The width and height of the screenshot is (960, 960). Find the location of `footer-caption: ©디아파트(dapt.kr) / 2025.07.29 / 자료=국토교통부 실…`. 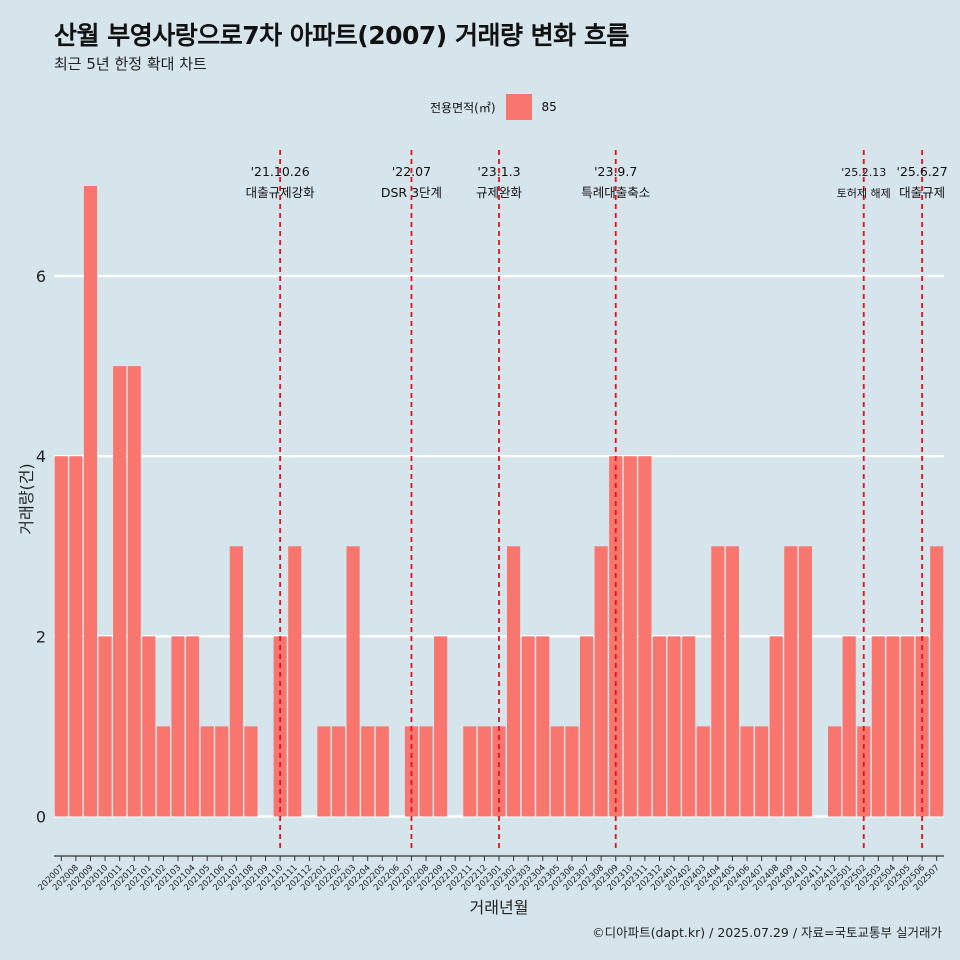

footer-caption: ©디아파트(dapt.kr) / 2025.07.29 / 자료=국토교통부 실… is located at coordinates (767, 932).